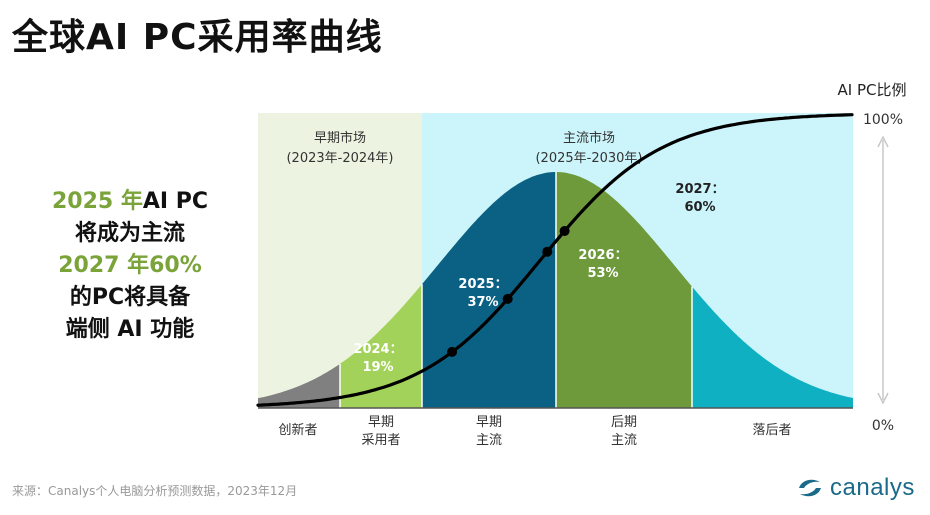  What do you see at coordinates (589, 138) in the screenshot?
I see `region-label-mainstream: 主流市场` at bounding box center [589, 138].